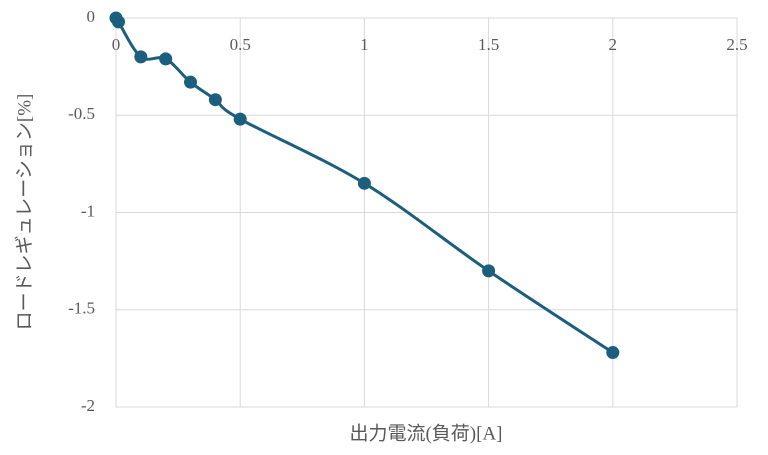 Image resolution: width=768 pixels, height=455 pixels. What do you see at coordinates (364, 44) in the screenshot?
I see `x-tick-label: 1` at bounding box center [364, 44].